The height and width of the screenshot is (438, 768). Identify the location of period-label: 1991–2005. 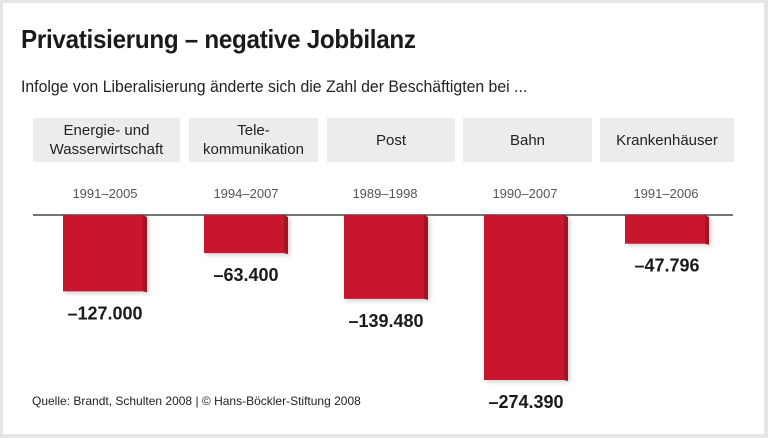
(105, 193).